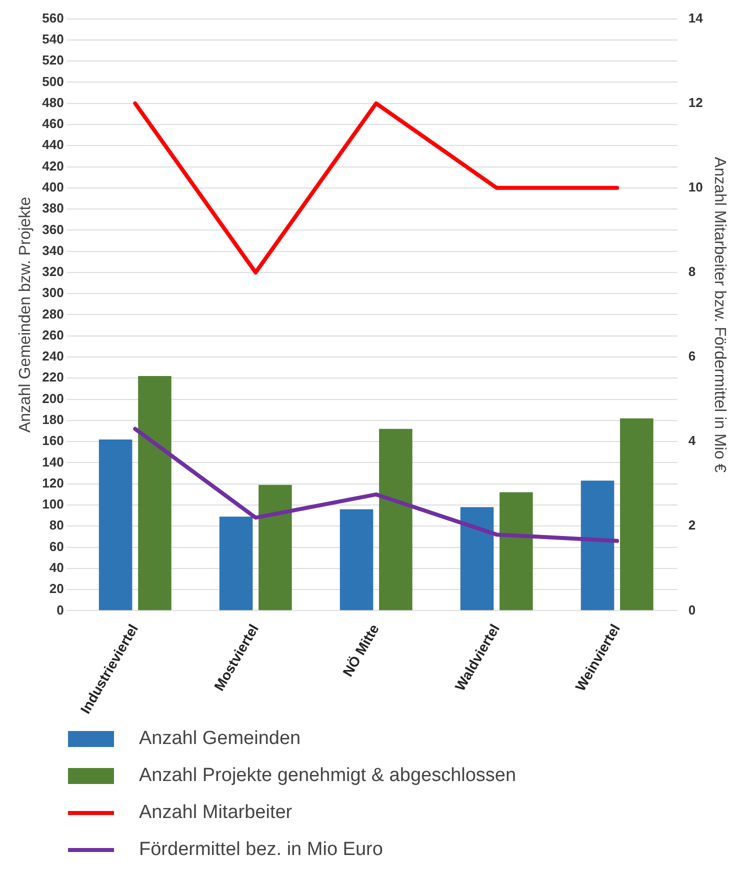 This screenshot has height=870, width=745. What do you see at coordinates (53, 420) in the screenshot?
I see `y-tick-label: 180` at bounding box center [53, 420].